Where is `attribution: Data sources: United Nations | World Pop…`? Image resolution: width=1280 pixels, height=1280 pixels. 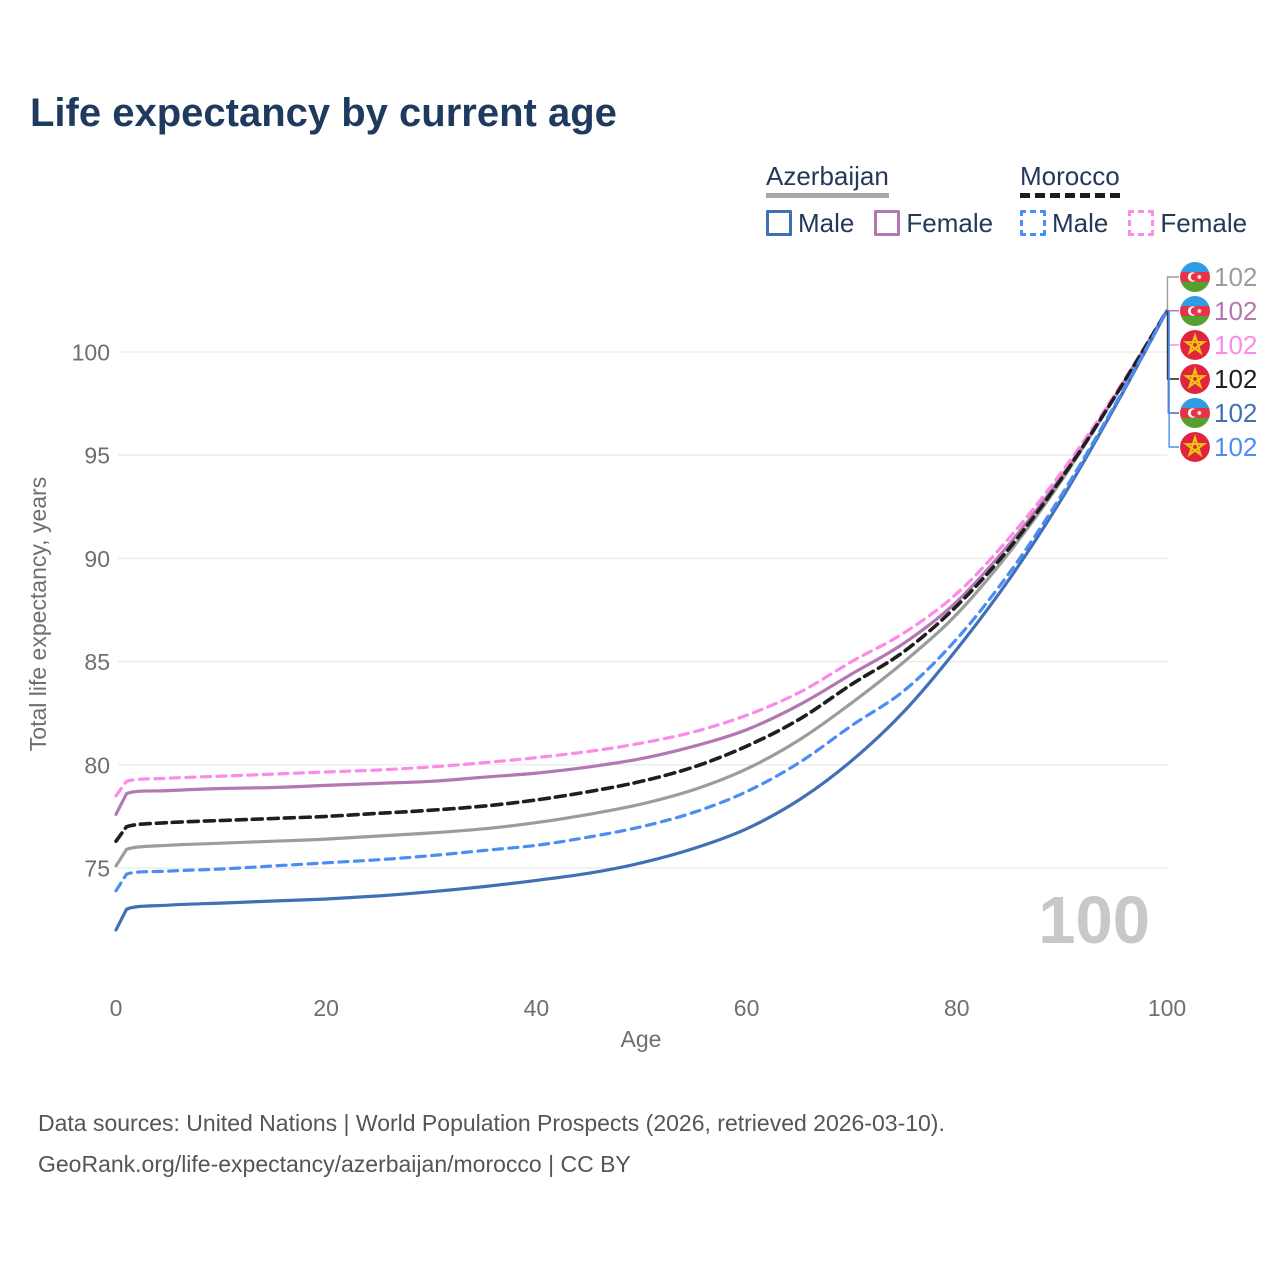
attribution: Data sources: United Nations | World Pop… is located at coordinates (491, 1144).